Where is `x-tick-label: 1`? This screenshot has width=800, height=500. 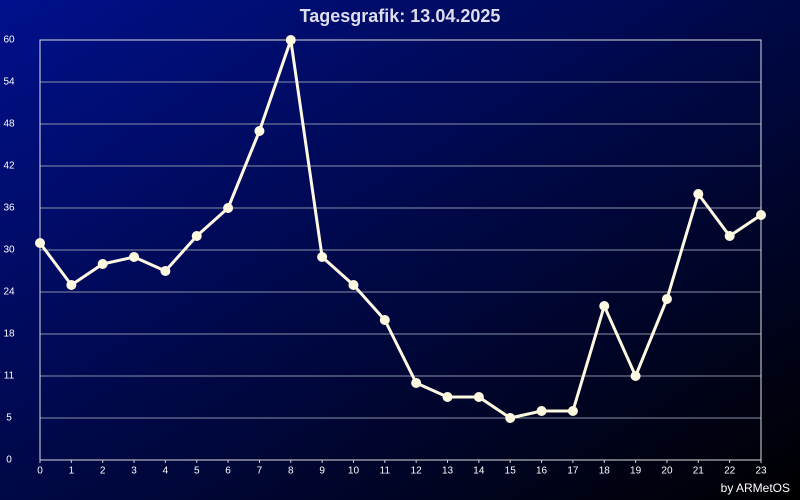 x-tick-label: 1 is located at coordinates (72, 471).